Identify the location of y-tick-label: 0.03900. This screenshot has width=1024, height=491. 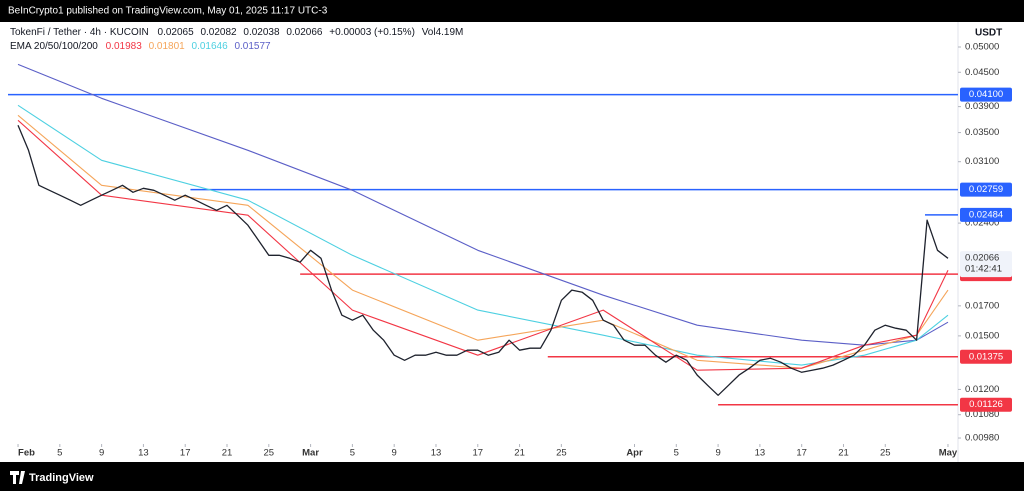
(982, 106).